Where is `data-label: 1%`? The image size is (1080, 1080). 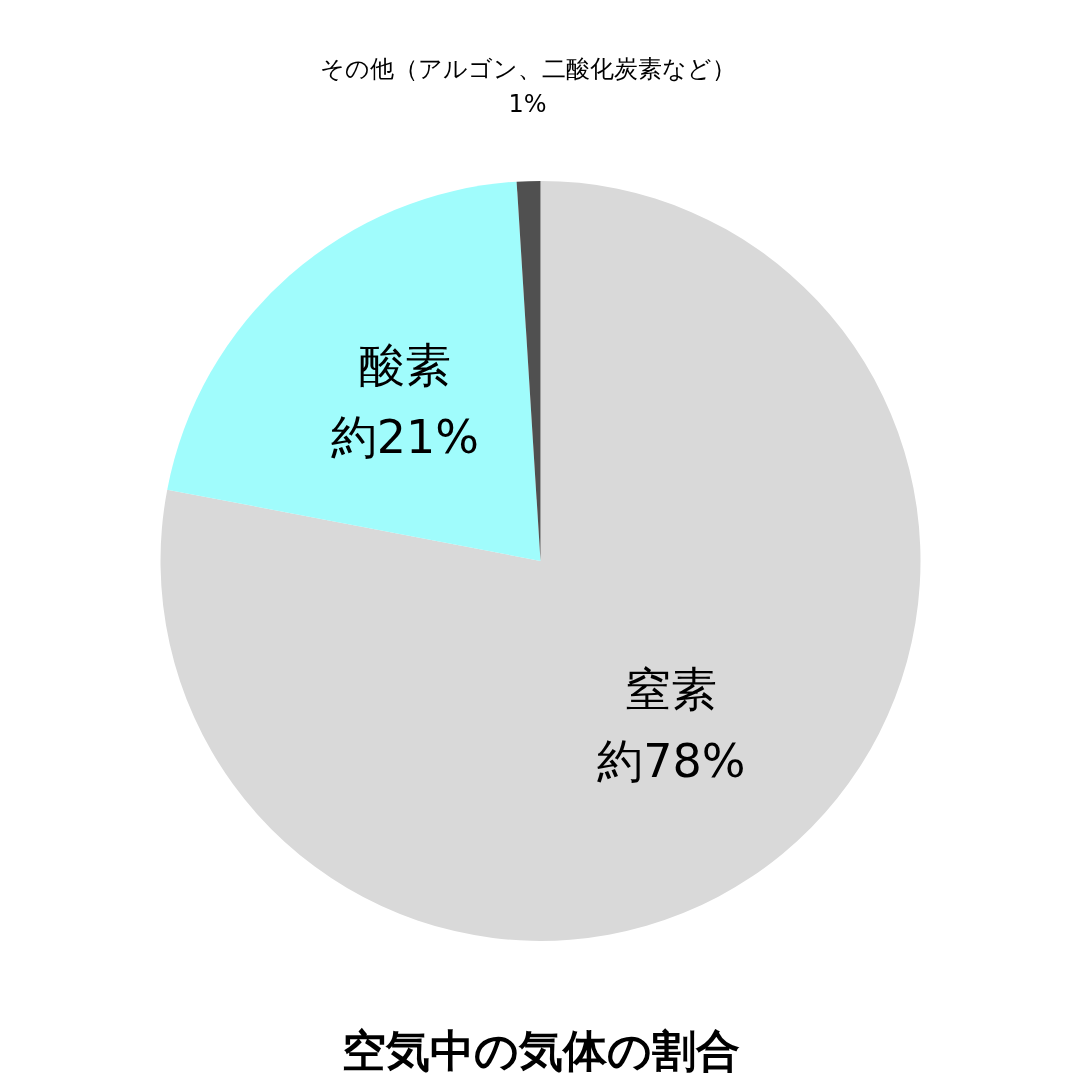 data-label: 1% is located at coordinates (527, 104).